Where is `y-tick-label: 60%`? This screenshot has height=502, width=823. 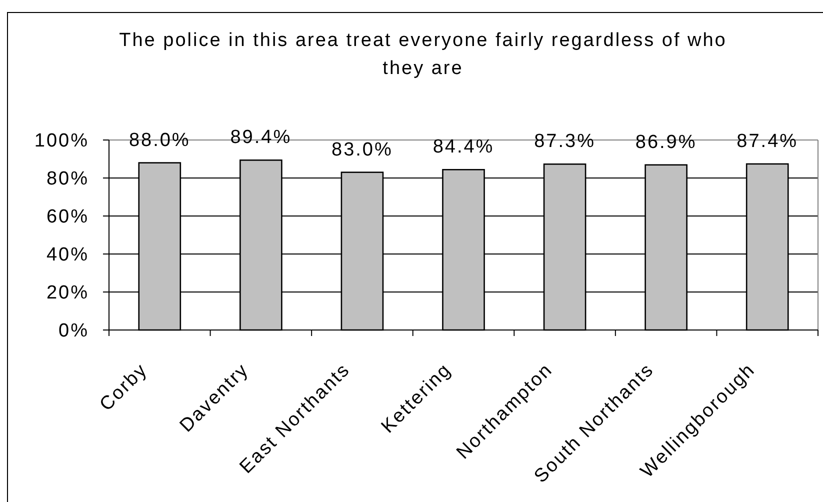
y-tick-label: 60% is located at coordinates (67, 217).